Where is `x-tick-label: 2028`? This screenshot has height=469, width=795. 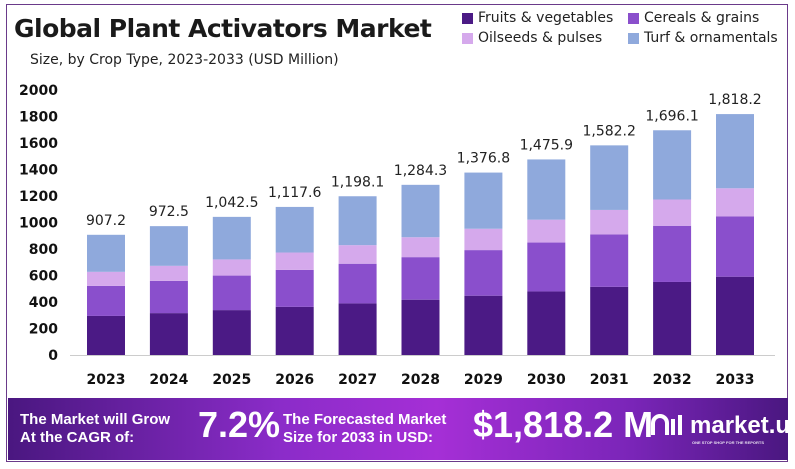
x-tick-label: 2028 is located at coordinates (420, 380).